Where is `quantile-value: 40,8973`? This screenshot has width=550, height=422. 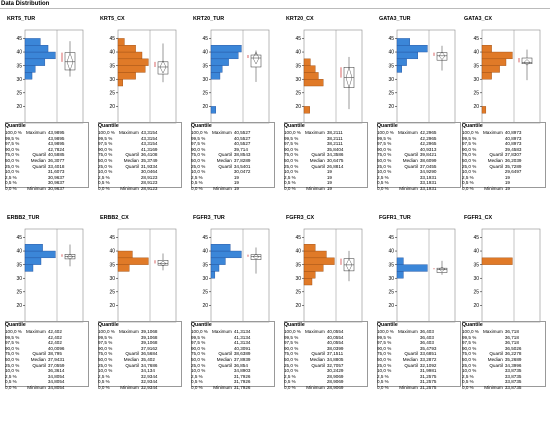 quantile-value: 40,8973 is located at coordinates (513, 138).